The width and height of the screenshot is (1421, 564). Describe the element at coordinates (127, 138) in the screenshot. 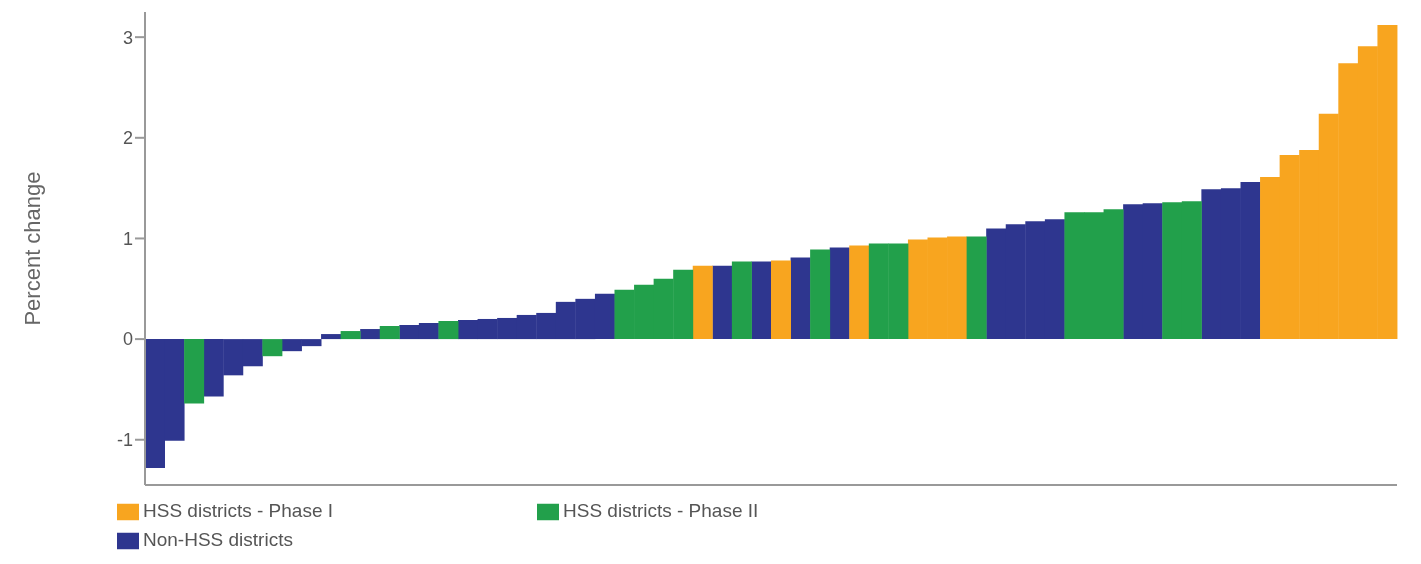

I see `y-tick-label: 2` at that location.